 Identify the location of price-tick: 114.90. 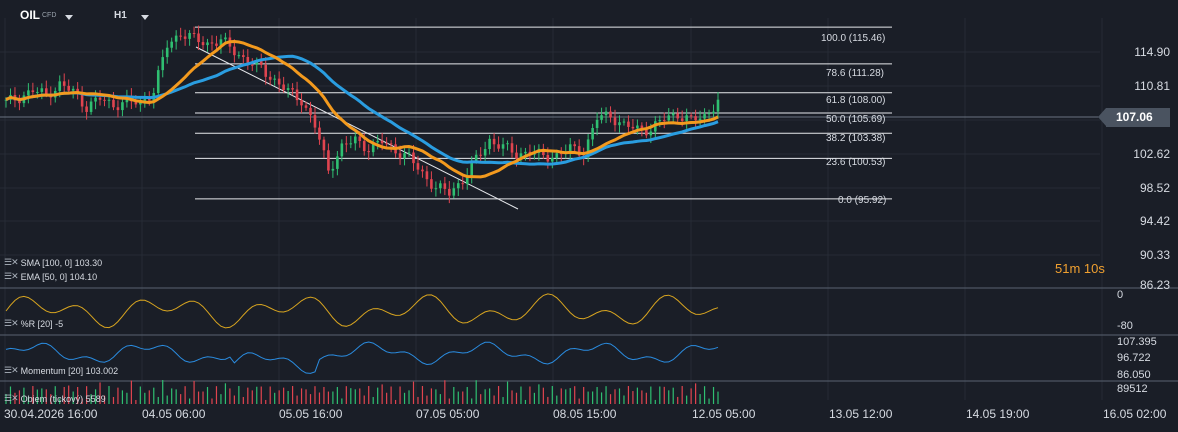
(1152, 52).